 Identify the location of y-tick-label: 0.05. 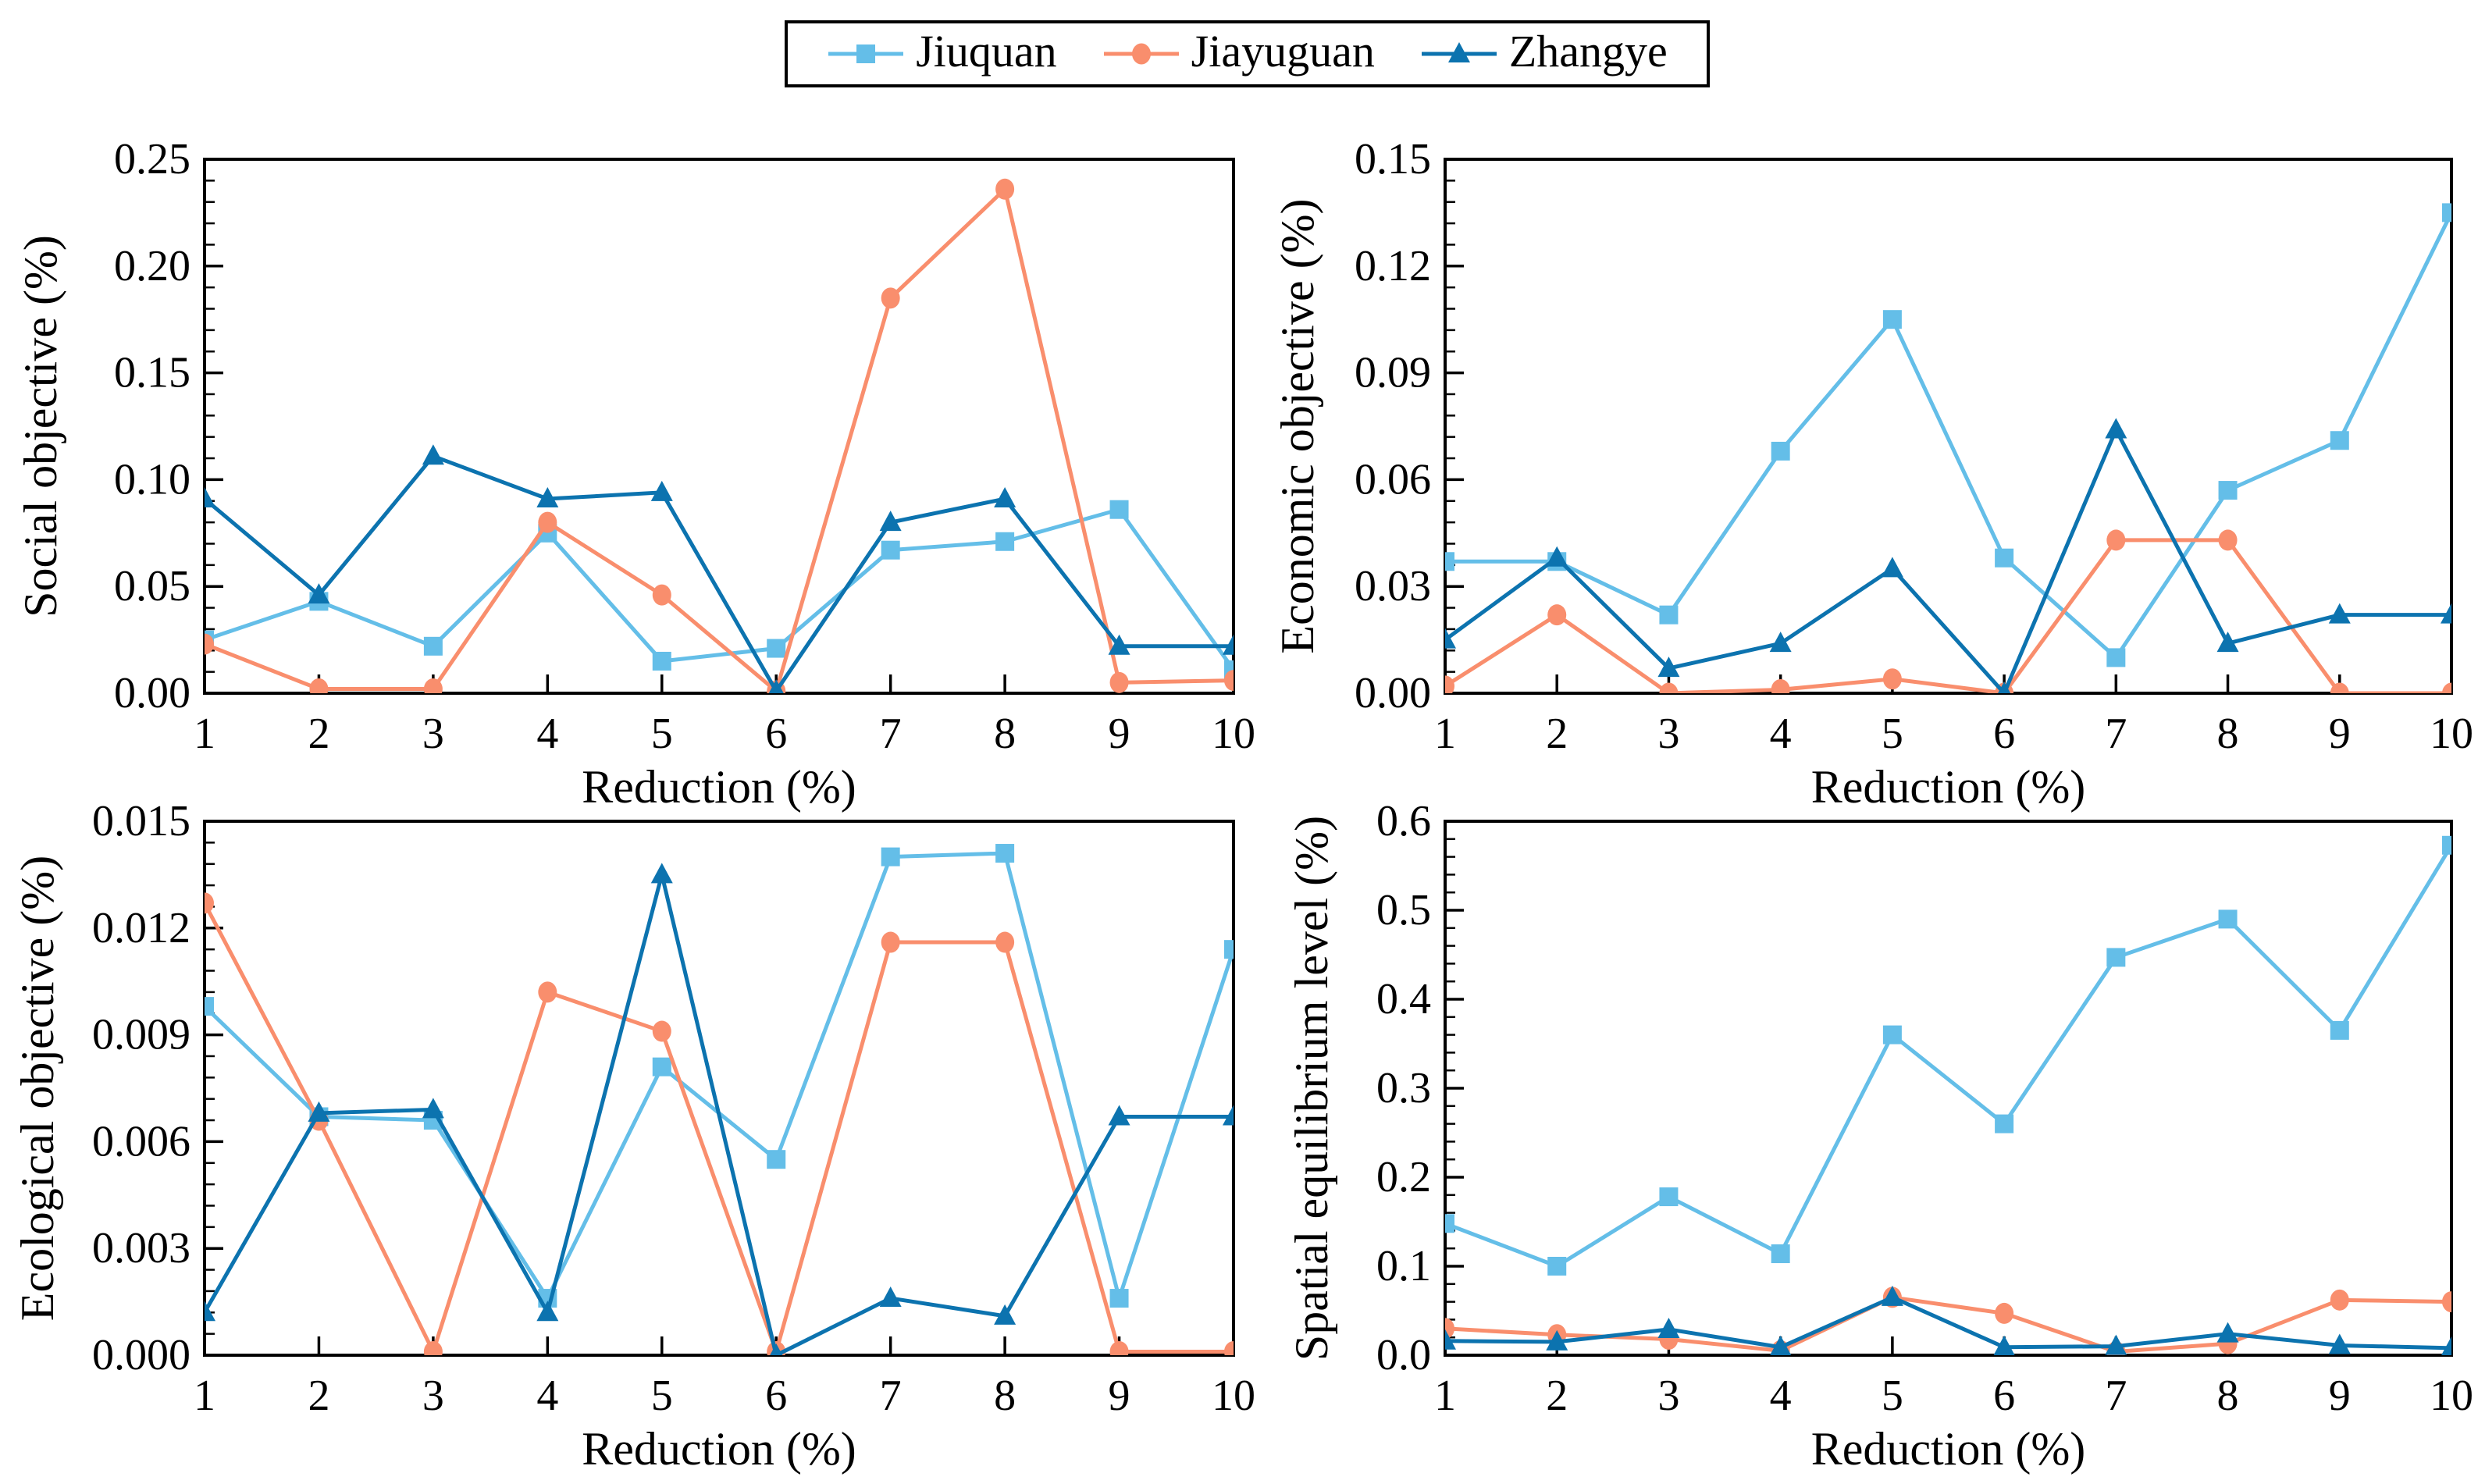
(152, 586).